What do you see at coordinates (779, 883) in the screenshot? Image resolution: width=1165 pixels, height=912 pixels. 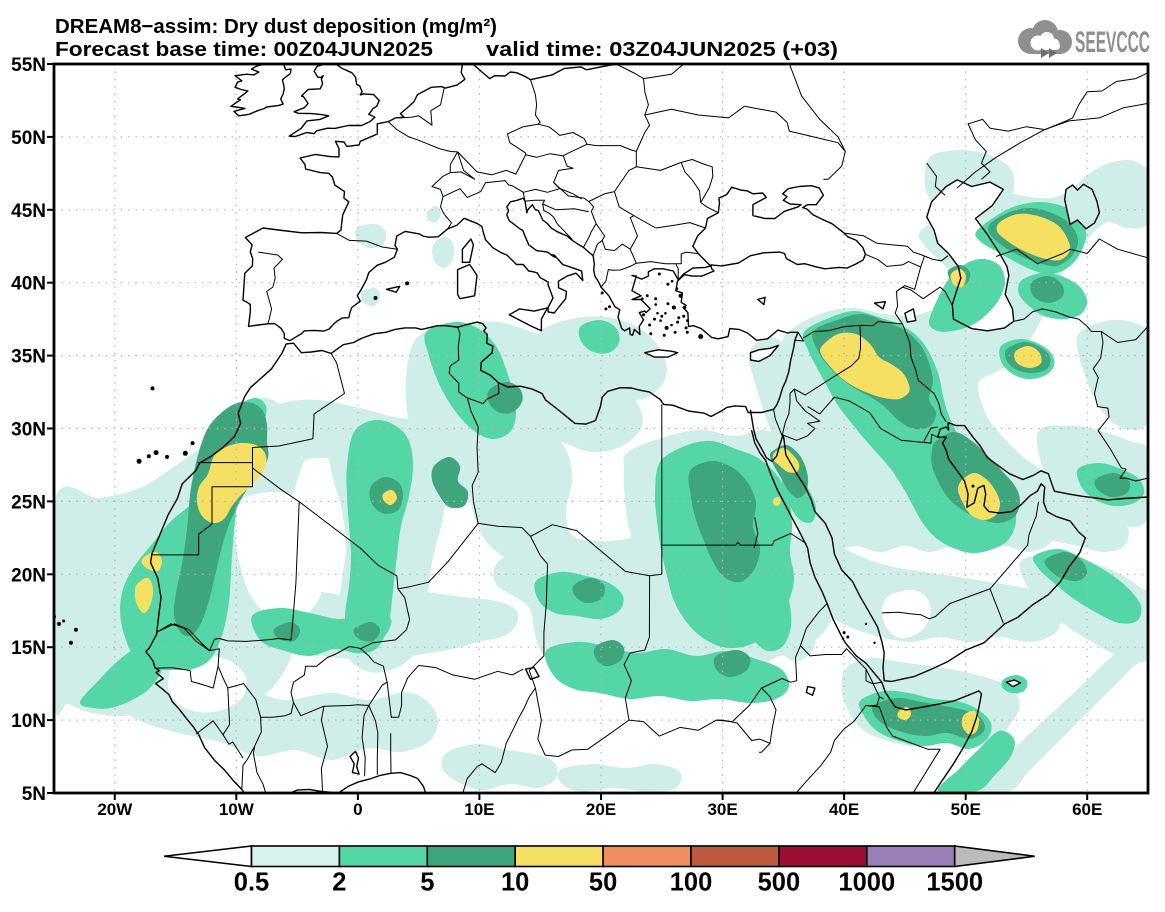 I see `svg-text: 500` at bounding box center [779, 883].